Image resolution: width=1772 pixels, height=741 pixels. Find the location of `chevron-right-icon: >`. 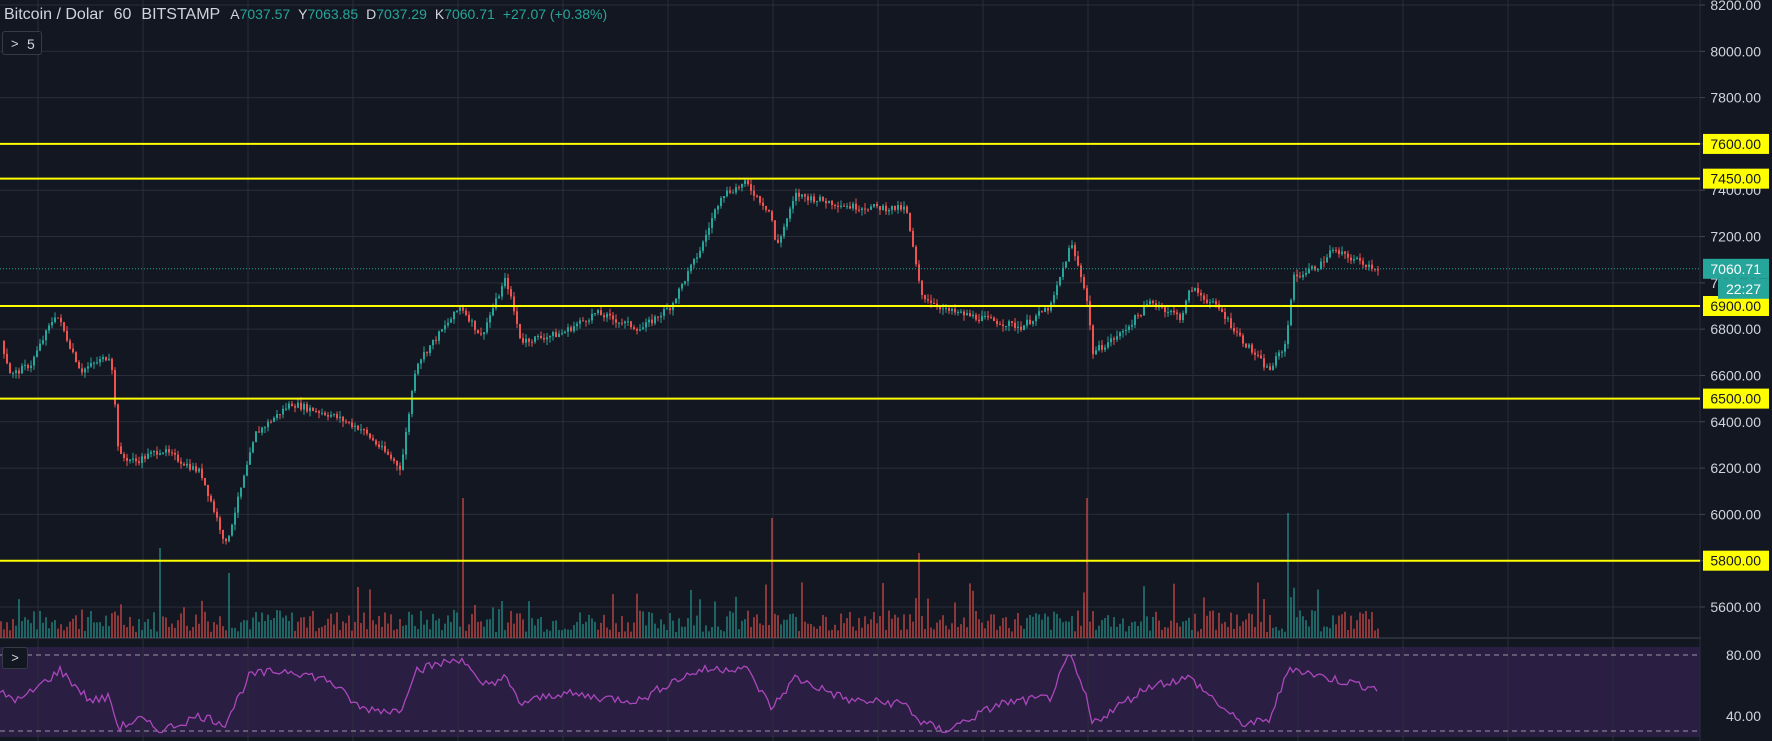

chevron-right-icon: > is located at coordinates (15, 657).